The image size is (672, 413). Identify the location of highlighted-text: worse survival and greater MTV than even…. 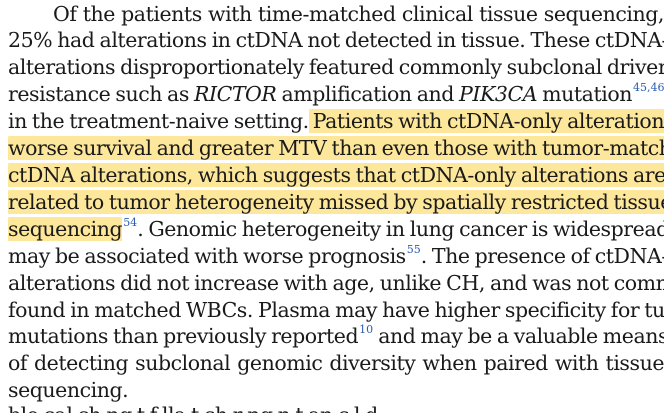
(336, 148).